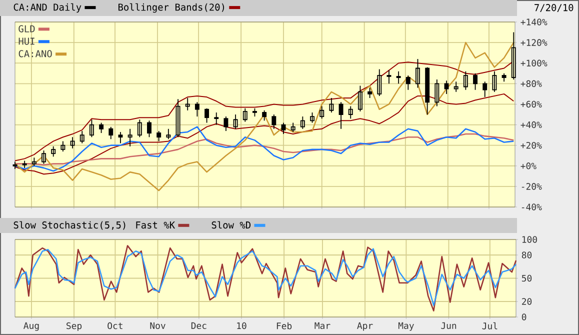 Image resolution: width=579 pixels, height=335 pixels. I want to click on x-tick-label: Nov, so click(158, 326).